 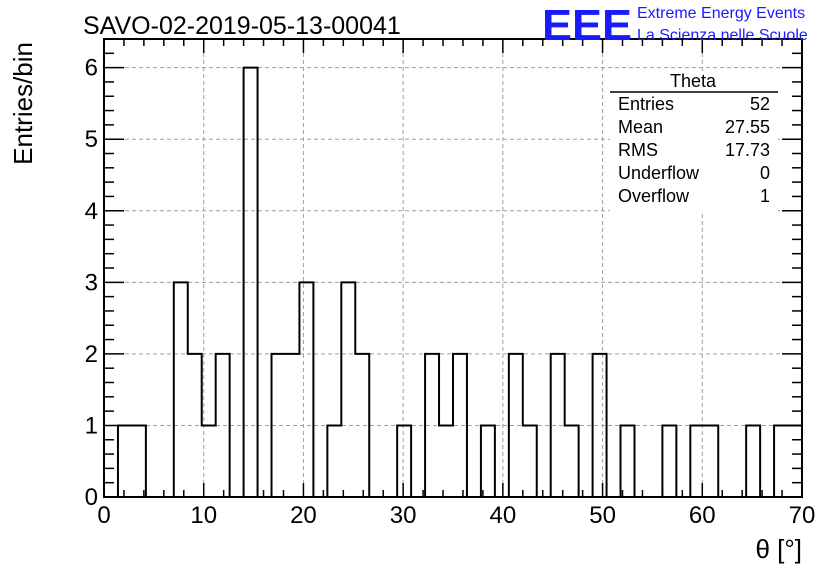 I want to click on x-tick-labels: 0 10 20 30 40 50 60 70, so click(x=456, y=515).